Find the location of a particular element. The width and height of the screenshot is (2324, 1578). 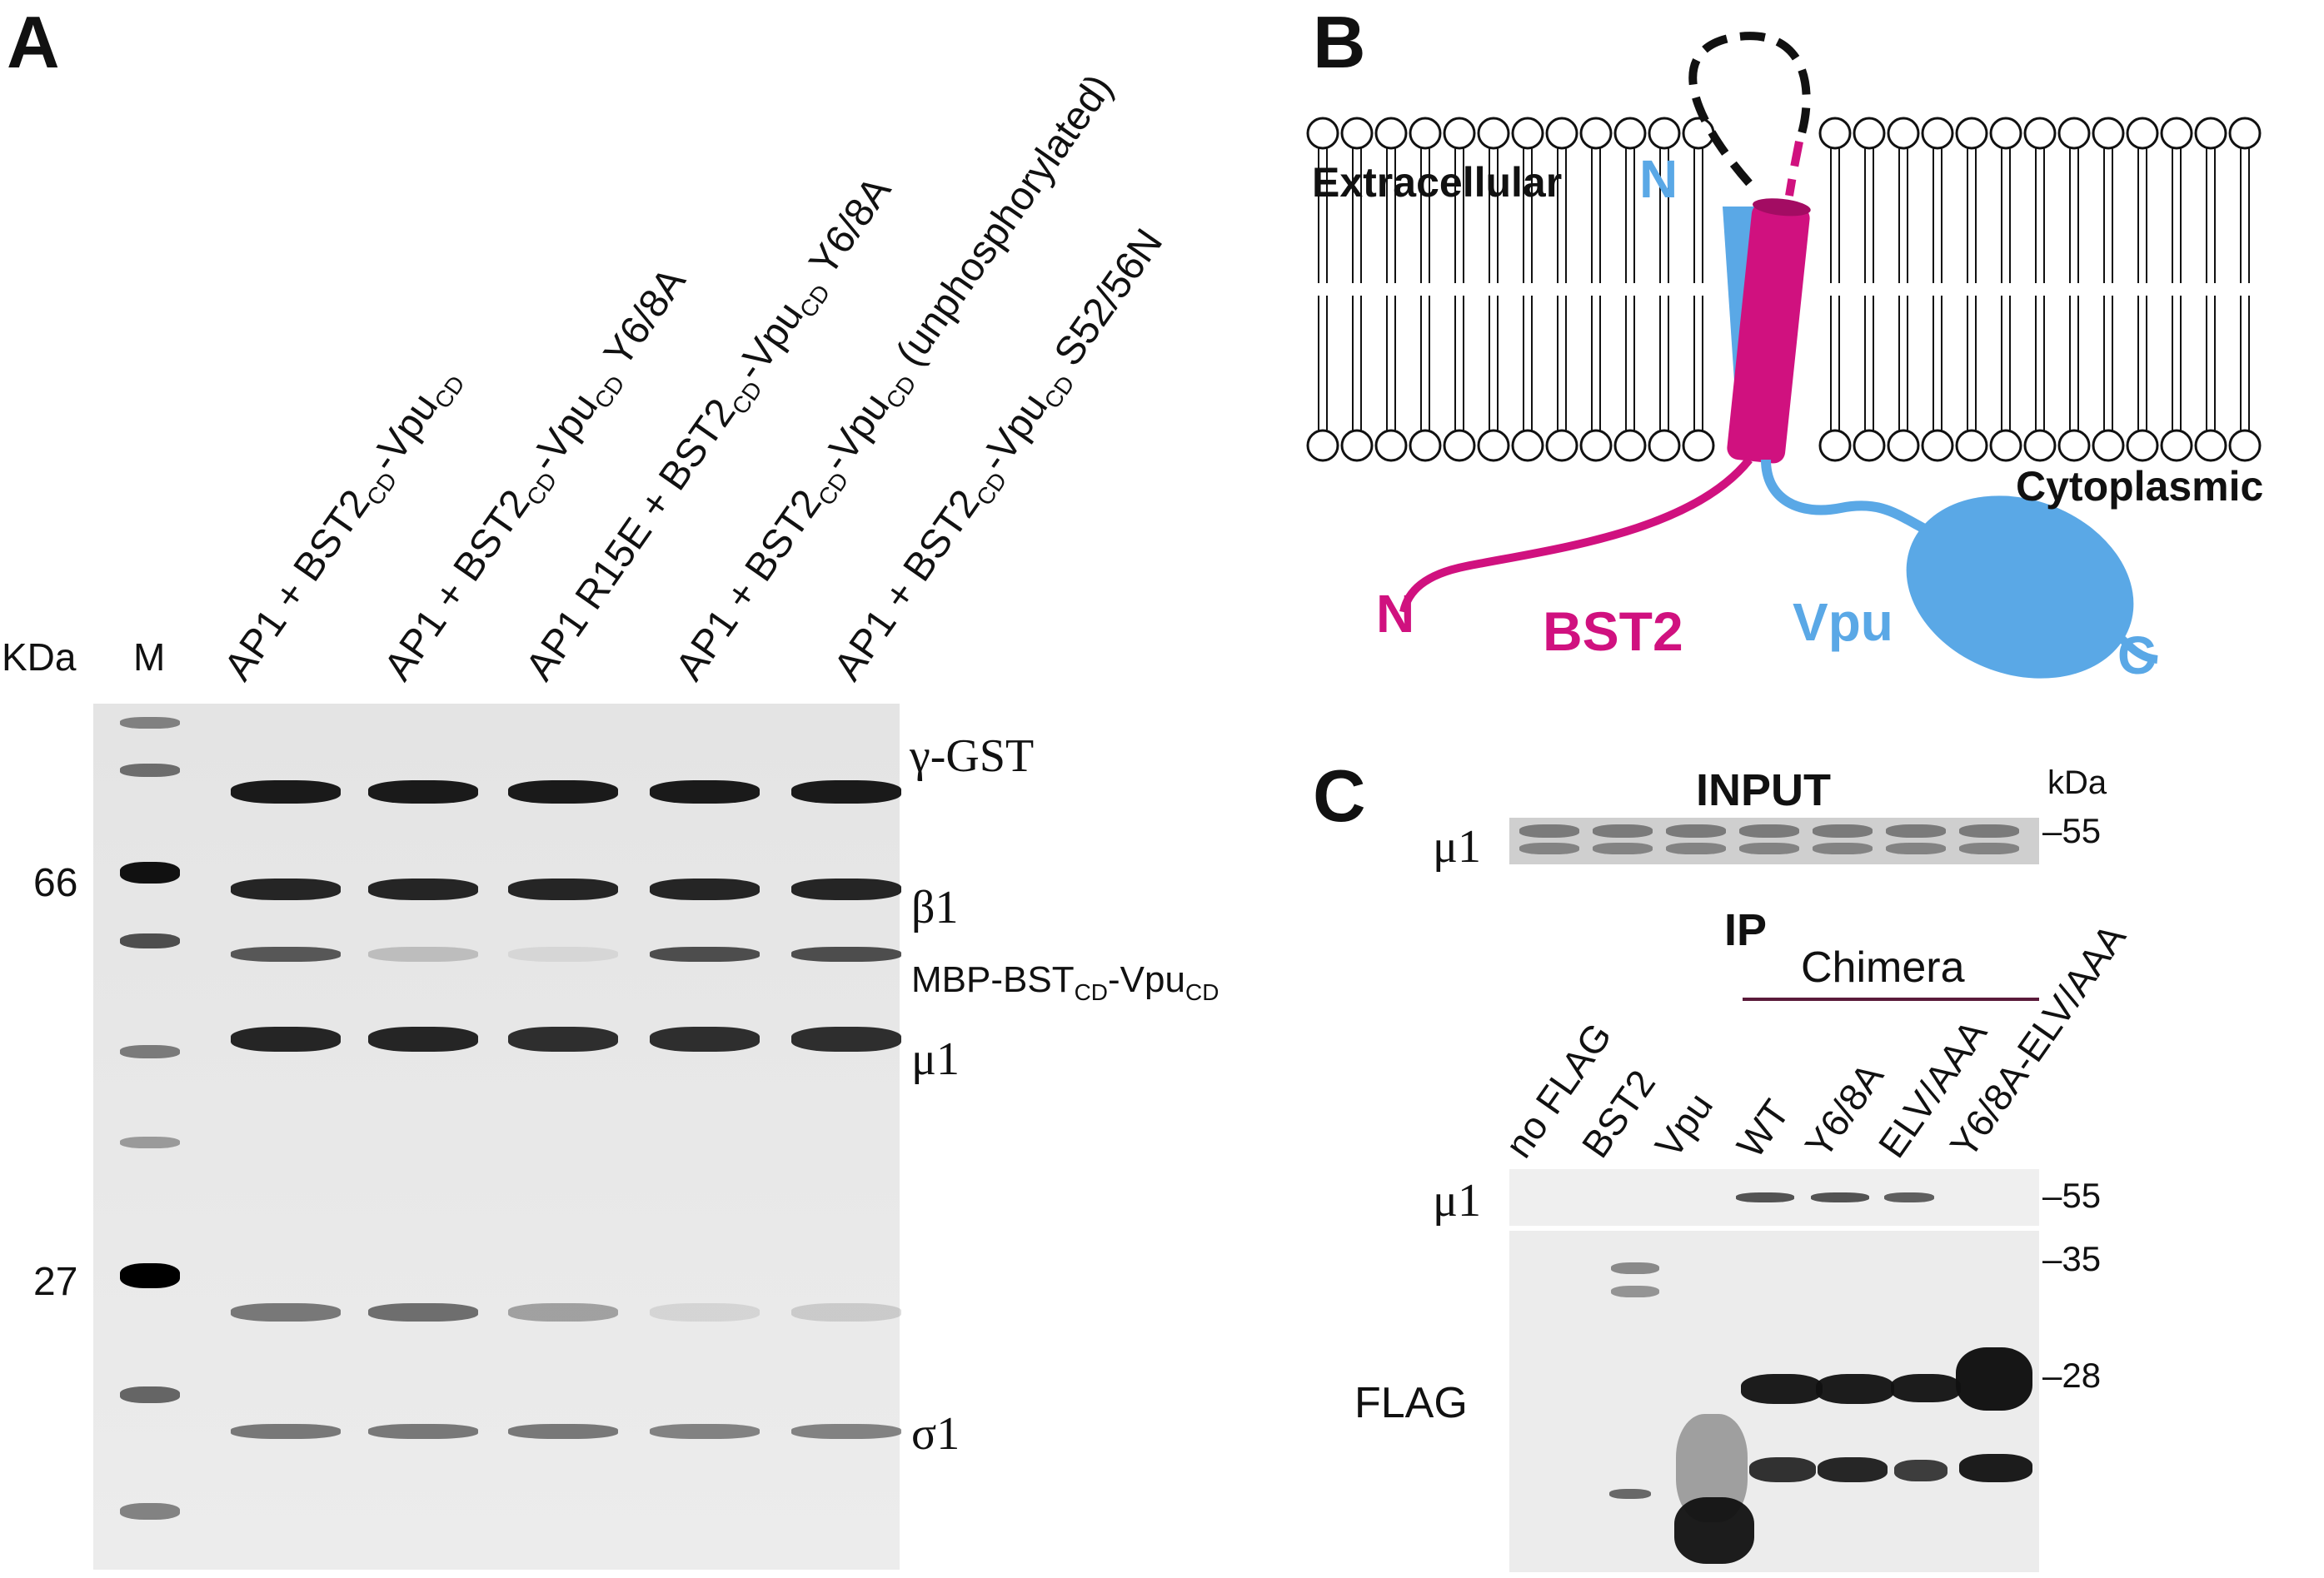

bst2-transmembrane is located at coordinates (1769, 331).